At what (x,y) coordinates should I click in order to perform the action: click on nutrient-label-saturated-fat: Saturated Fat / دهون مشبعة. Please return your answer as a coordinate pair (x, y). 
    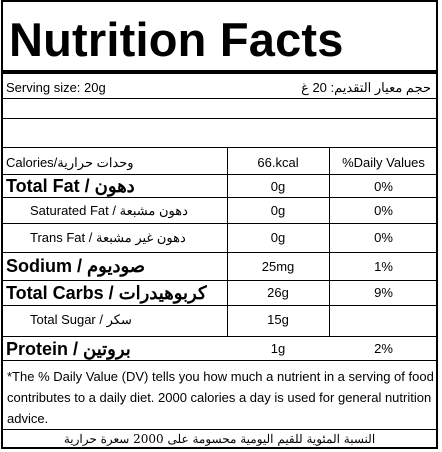
    Looking at the image, I should click on (109, 210).